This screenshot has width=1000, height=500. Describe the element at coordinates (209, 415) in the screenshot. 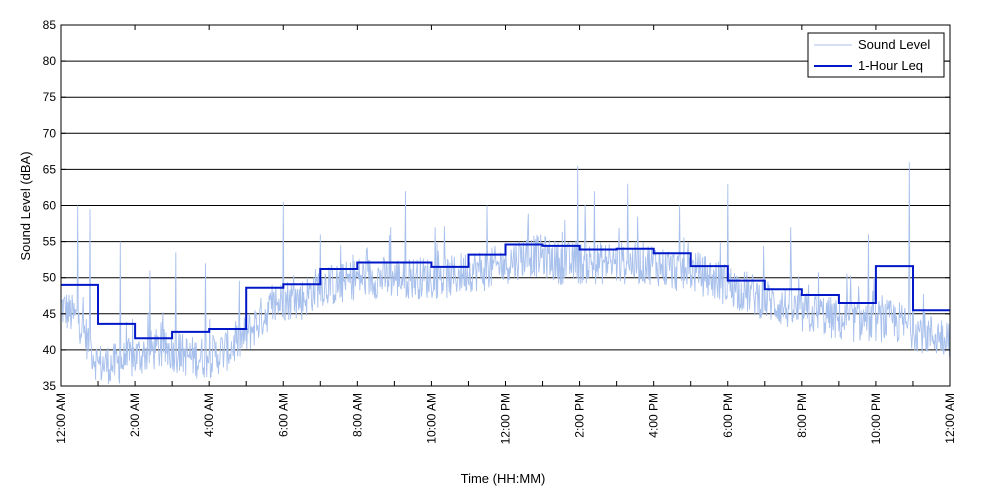

I see `x-tick-label-2: 4:00 AM` at that location.